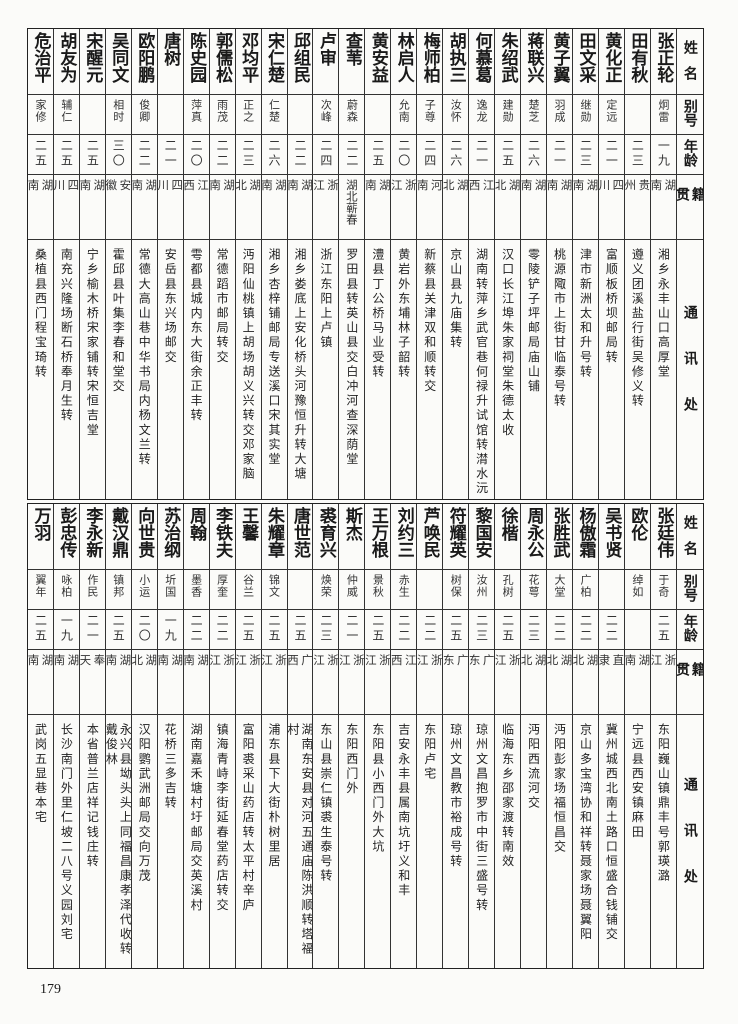 The image size is (738, 1024). What do you see at coordinates (611, 207) in the screenshot?
I see `origin-cell: 四川` at bounding box center [611, 207].